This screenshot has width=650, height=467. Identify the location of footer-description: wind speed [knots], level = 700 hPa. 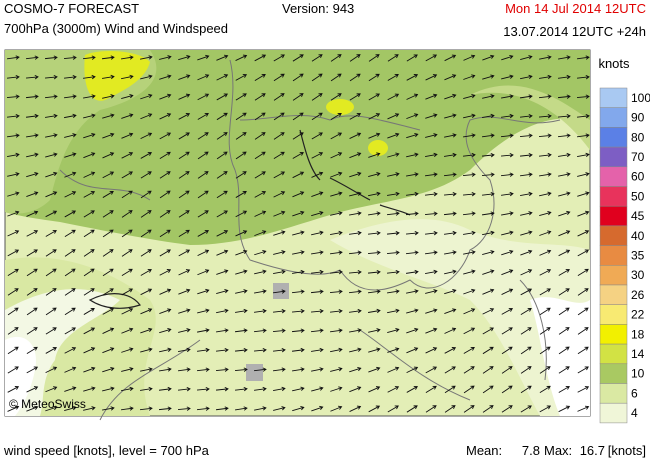
(106, 450).